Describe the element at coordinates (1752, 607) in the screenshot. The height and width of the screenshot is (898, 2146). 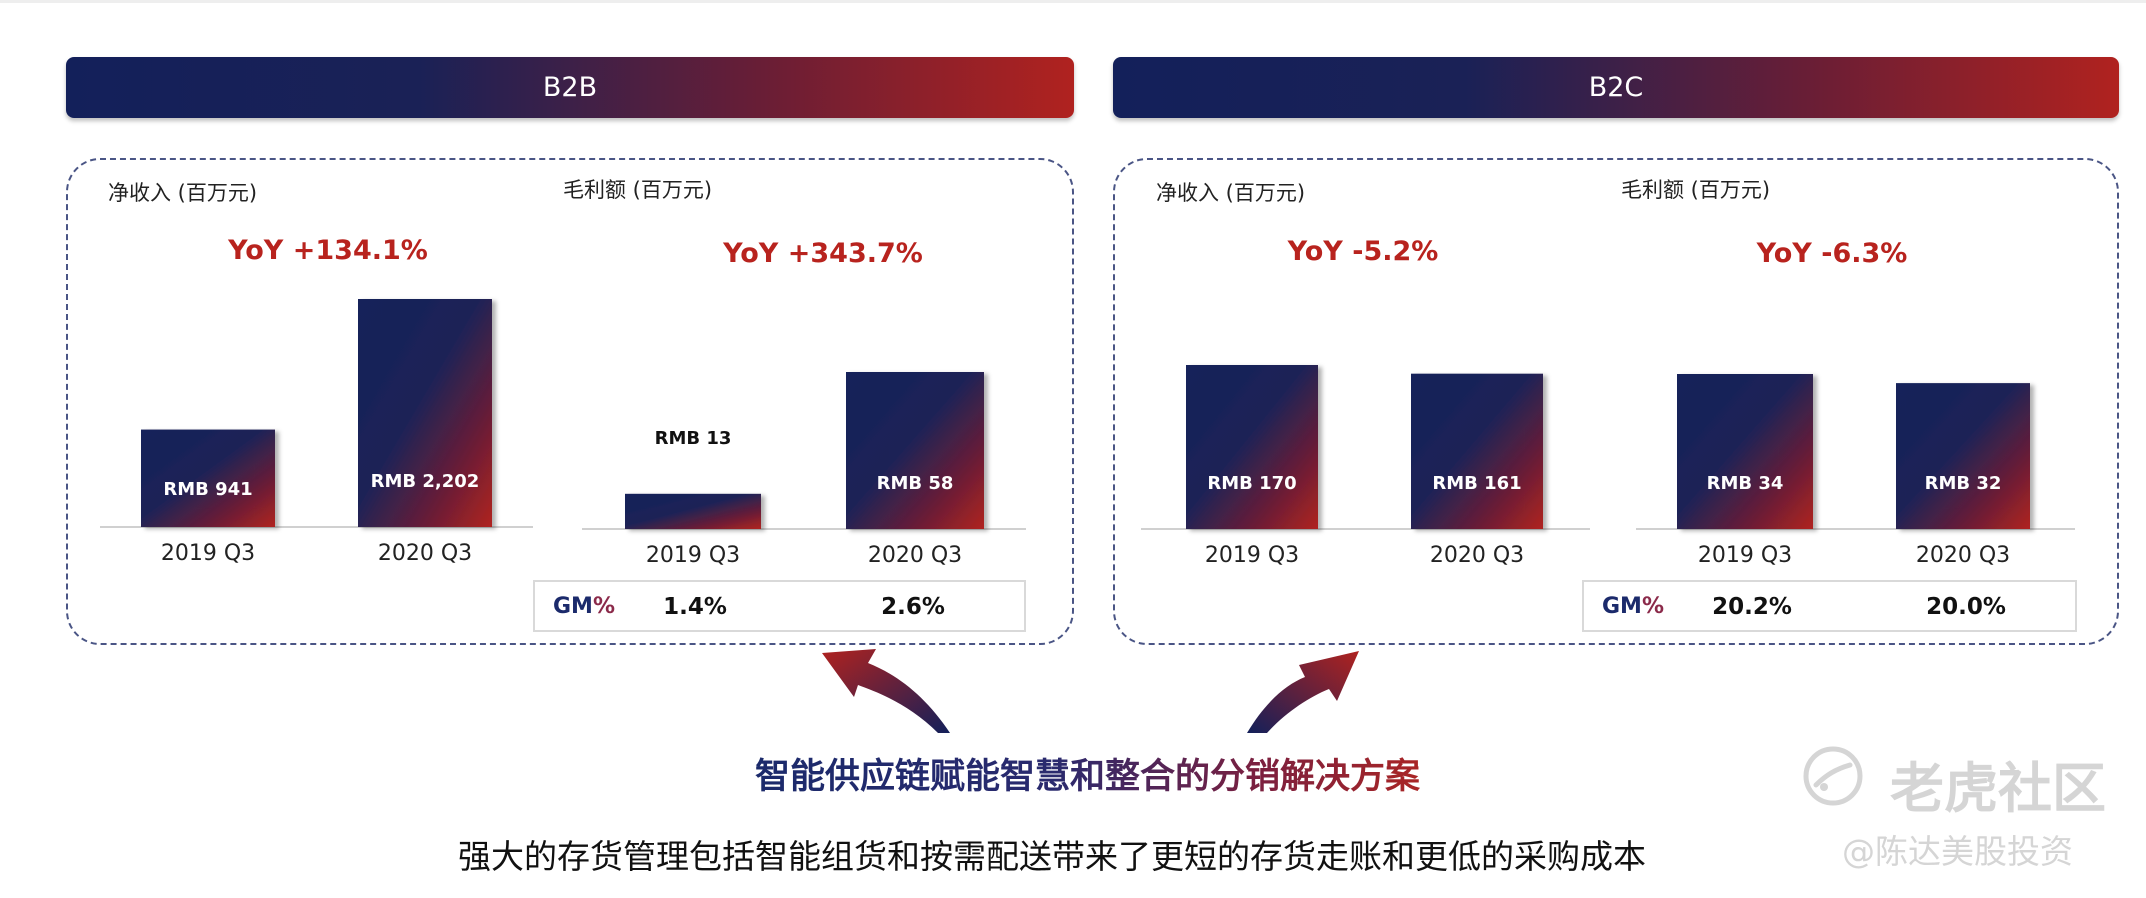
I see `gm-value-2019: 20.2%` at that location.